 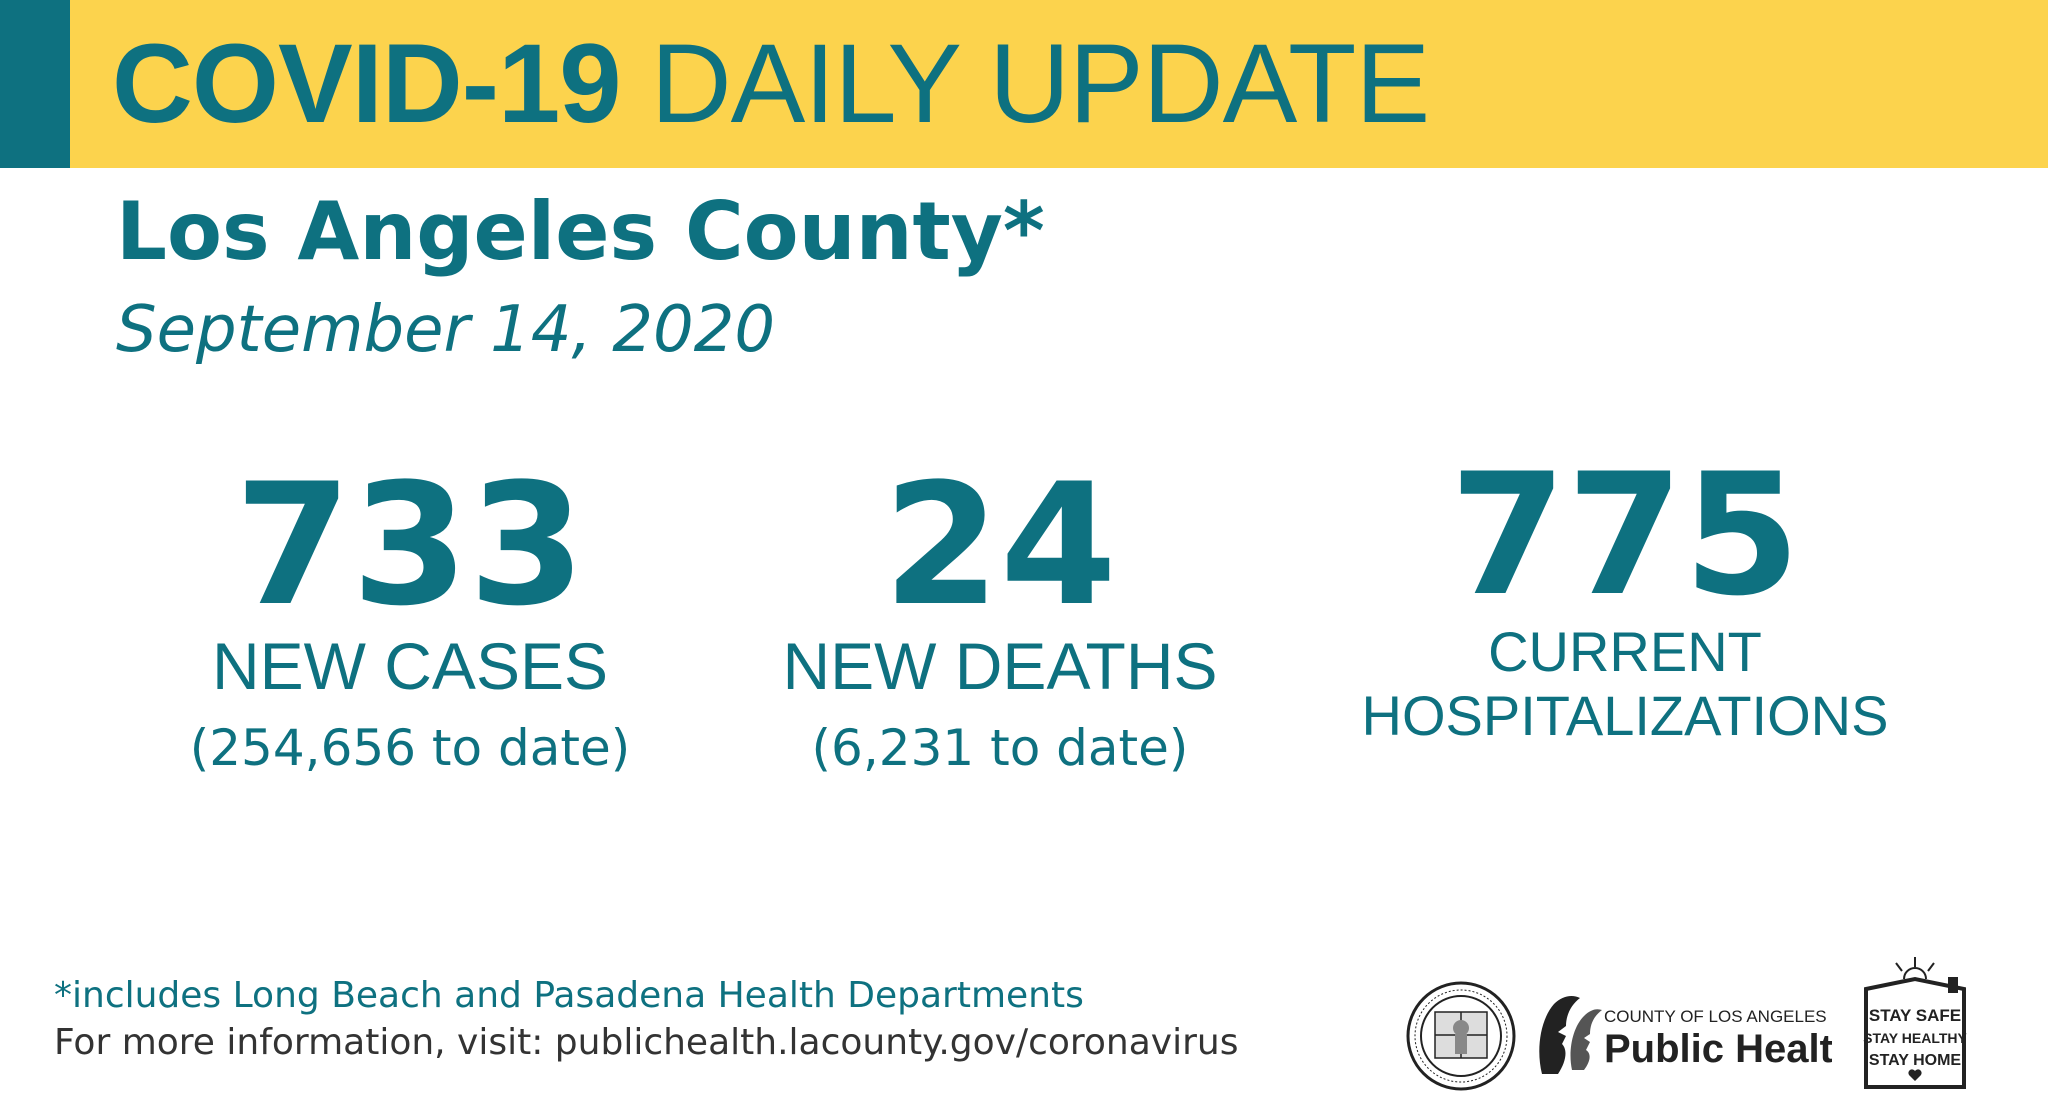 I want to click on stay-safe-logo: STAY SAFE STAY HEALTHY STAY HOME, so click(x=1915, y=1023).